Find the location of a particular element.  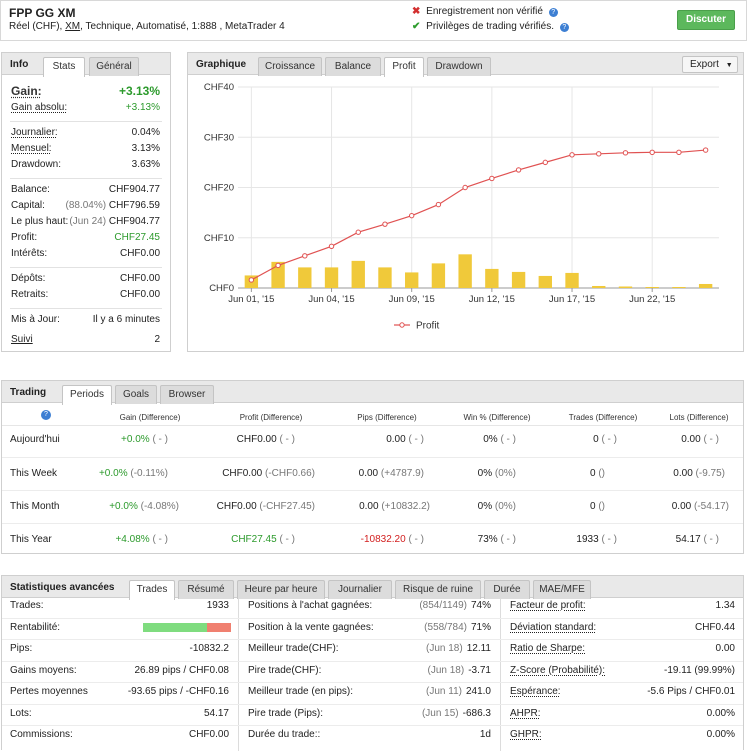

stat-number: 12.11 is located at coordinates (478, 648).